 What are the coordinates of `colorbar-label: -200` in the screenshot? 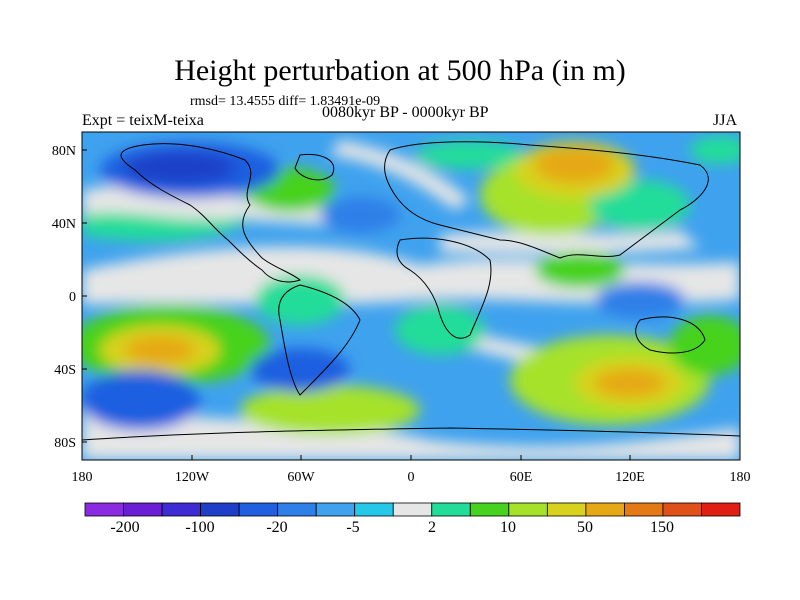 It's located at (124, 527).